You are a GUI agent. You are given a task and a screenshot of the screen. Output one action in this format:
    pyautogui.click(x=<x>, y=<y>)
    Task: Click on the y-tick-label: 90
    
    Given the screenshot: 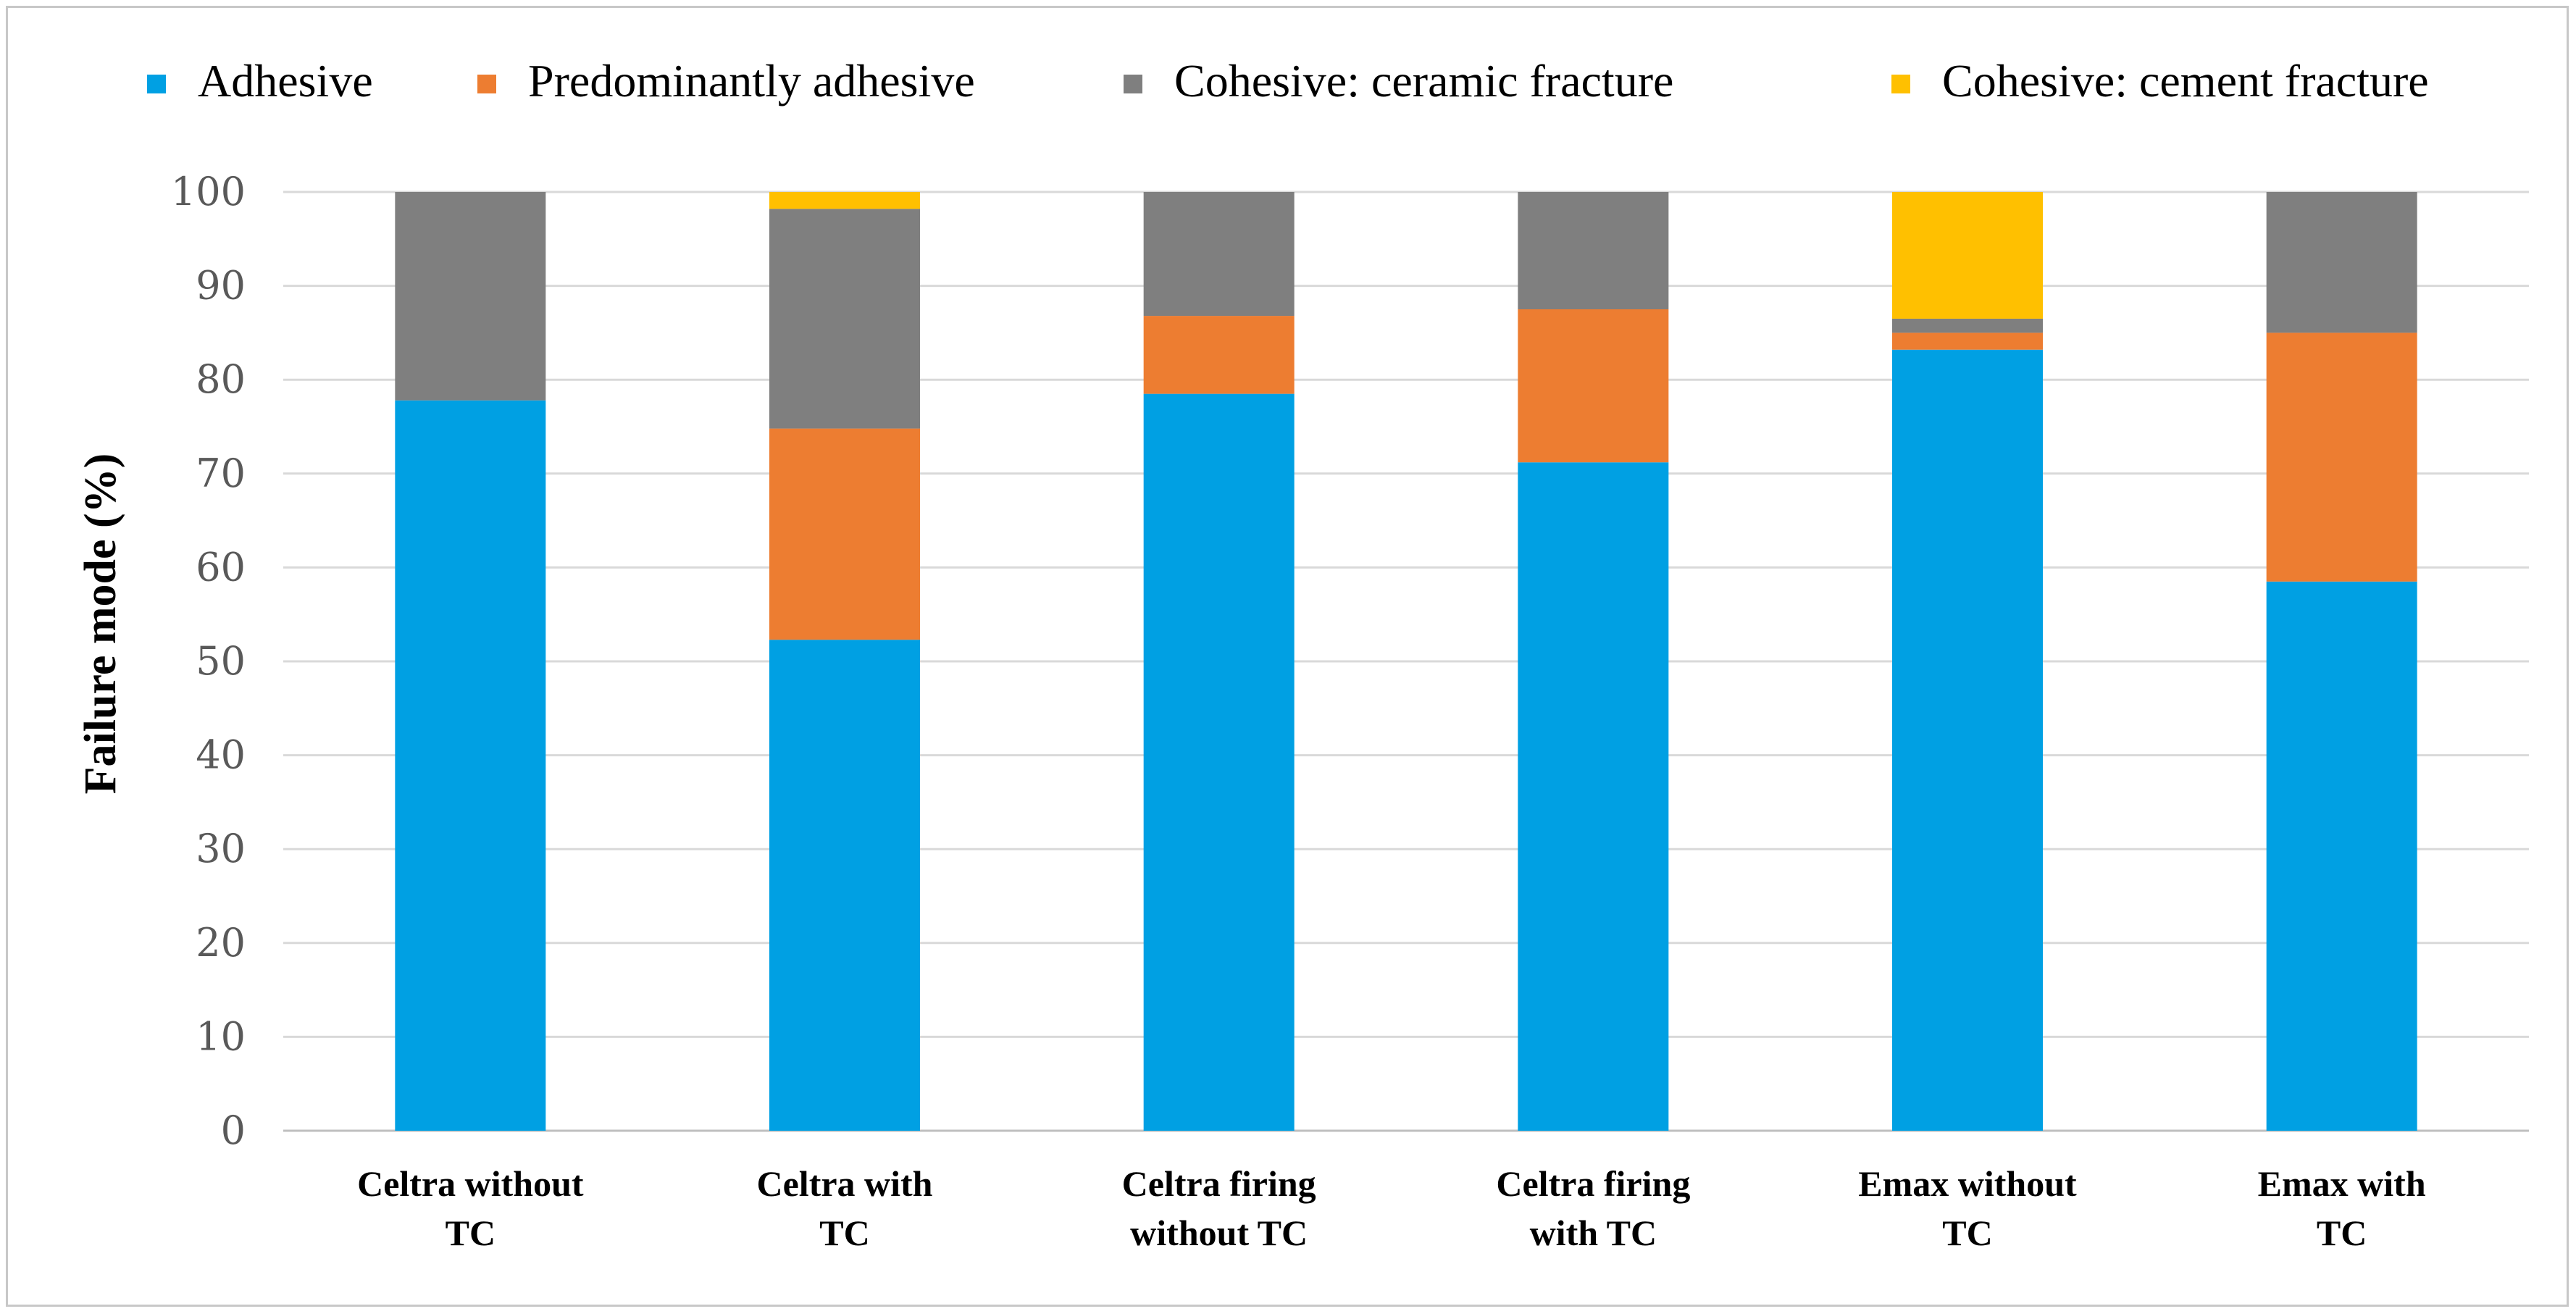 What is the action you would take?
    pyautogui.click(x=221, y=286)
    